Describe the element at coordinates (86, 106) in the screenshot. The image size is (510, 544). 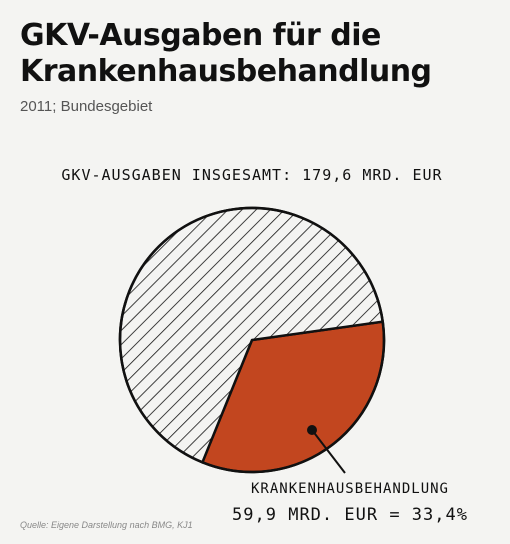
I see `page-subtitle: 2011; Bundesgebiet` at that location.